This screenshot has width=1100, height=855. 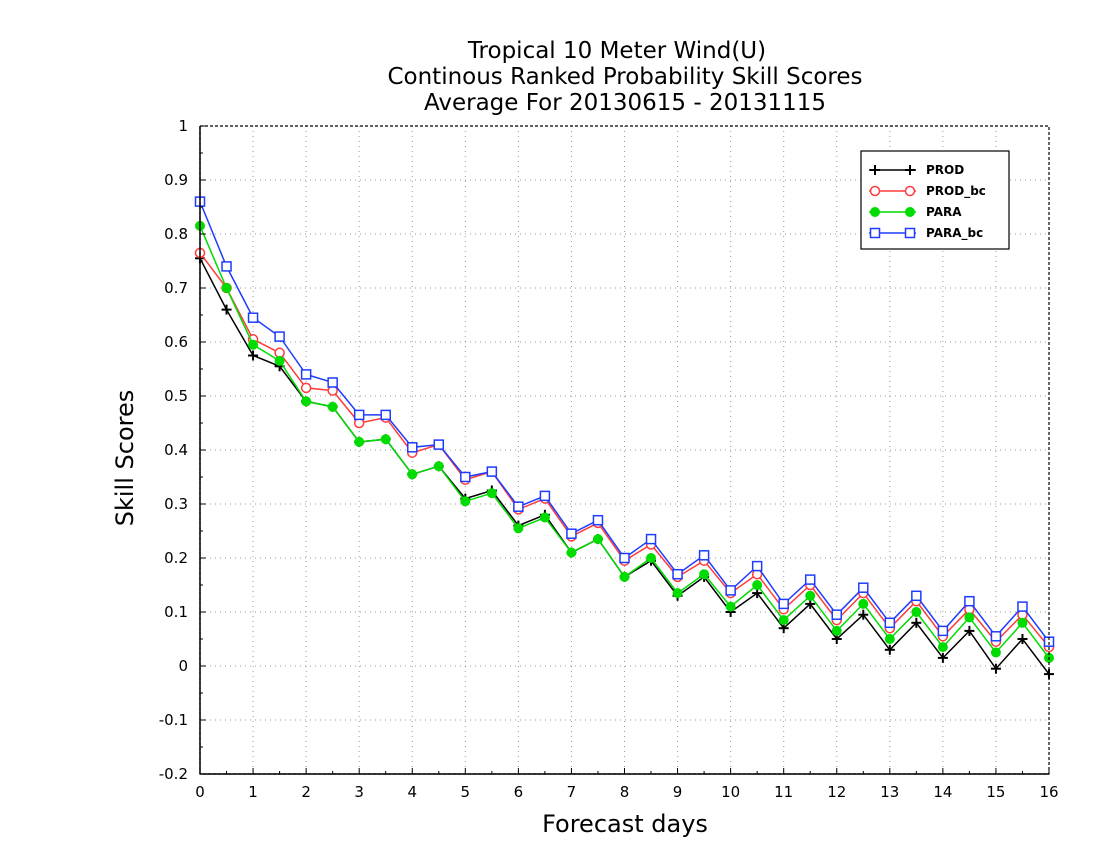 What do you see at coordinates (176, 504) in the screenshot?
I see `y-tick-label: 0.3` at bounding box center [176, 504].